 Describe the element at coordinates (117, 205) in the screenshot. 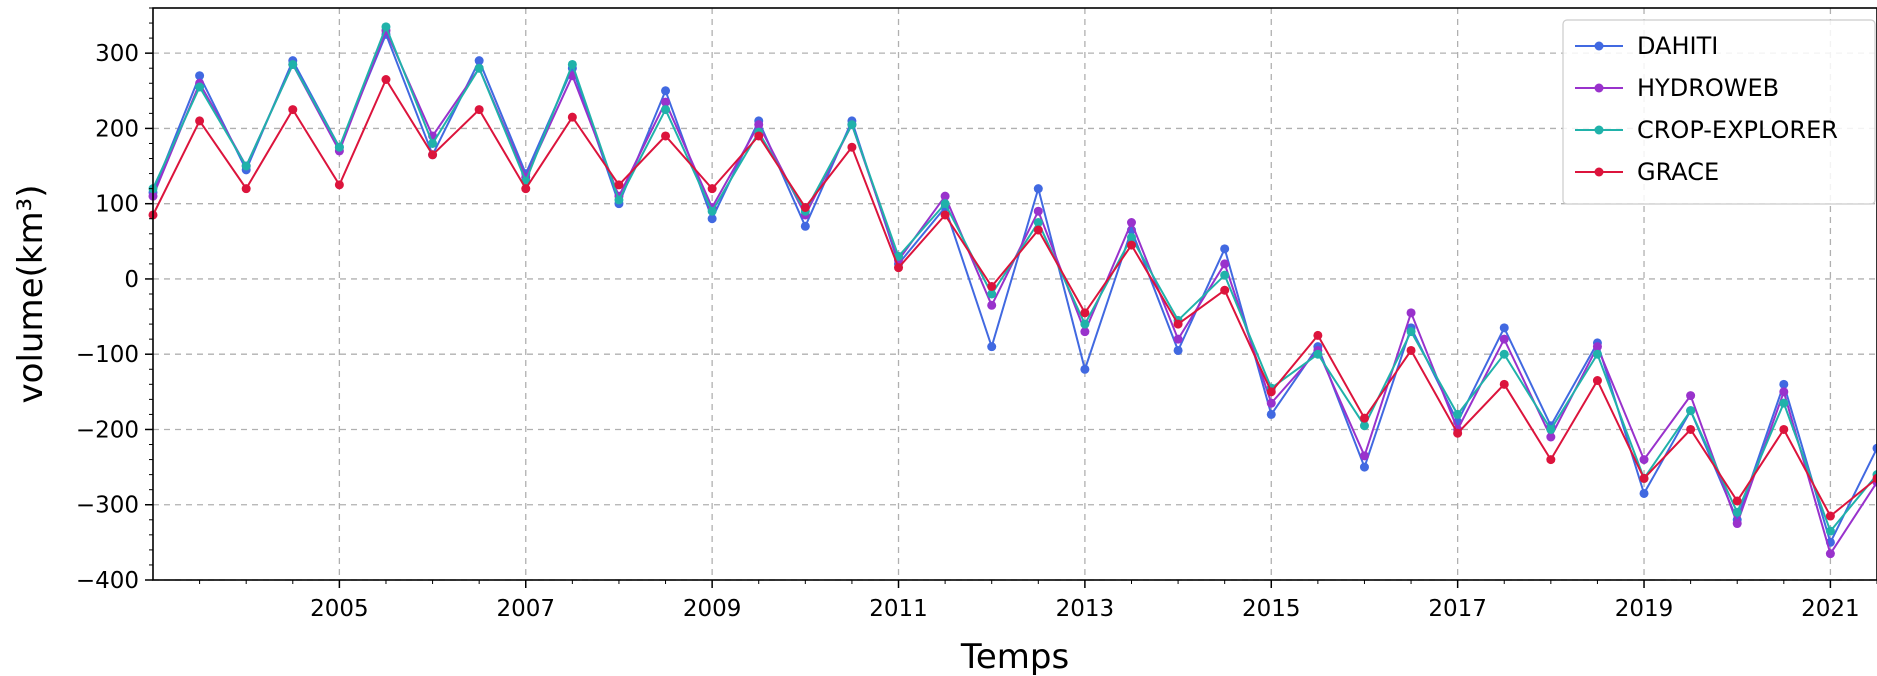

I see `y-tick-label: 100` at that location.